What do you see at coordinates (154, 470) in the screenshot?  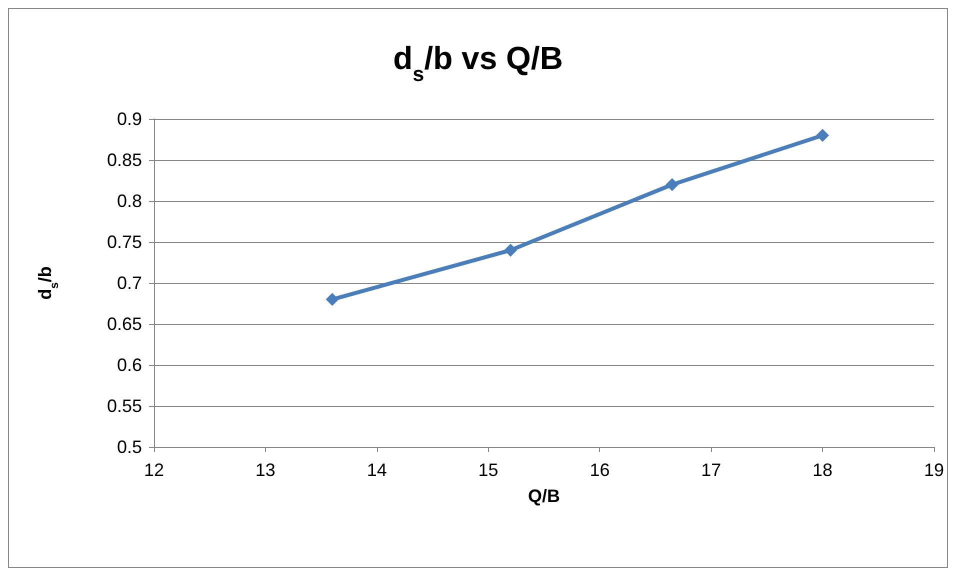 I see `x-tick-label: 12` at bounding box center [154, 470].